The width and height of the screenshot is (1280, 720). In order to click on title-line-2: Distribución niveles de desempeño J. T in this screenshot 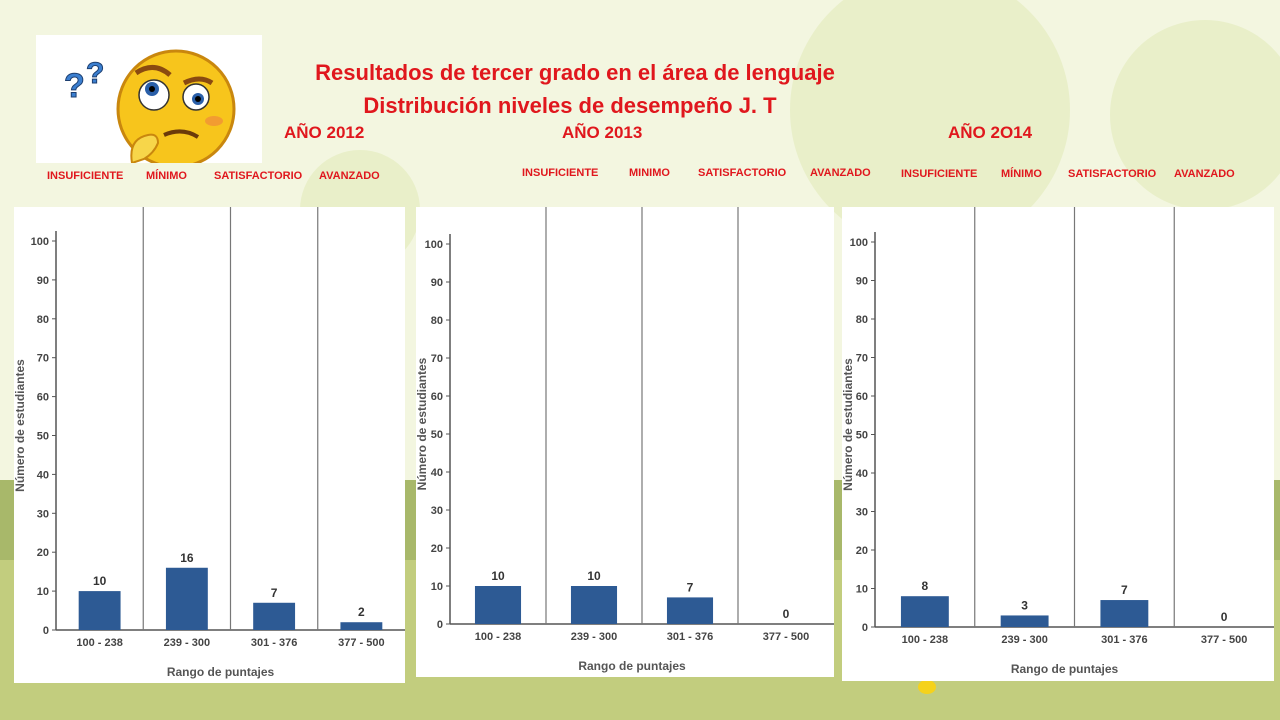, I will do `click(570, 105)`.